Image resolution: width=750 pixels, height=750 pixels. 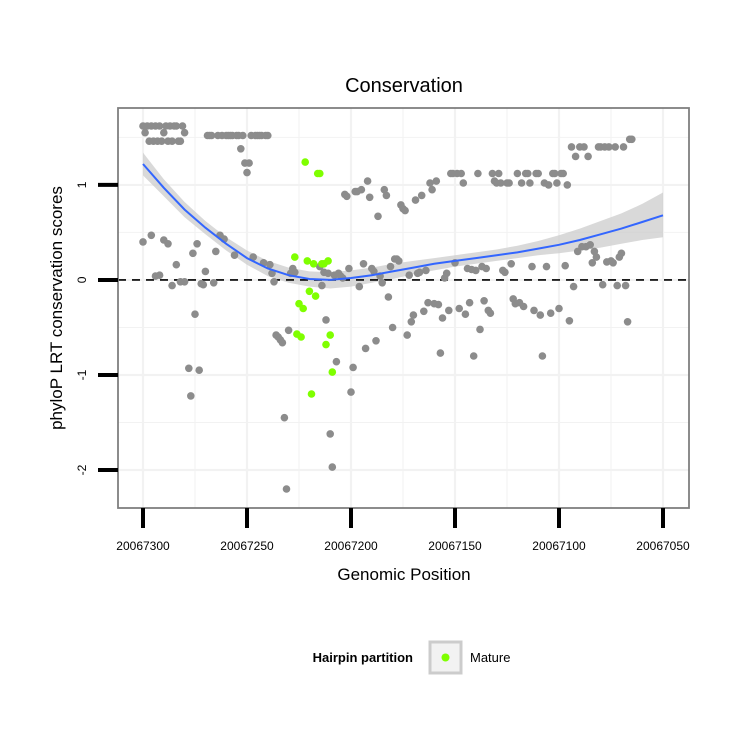 I want to click on mature-points, so click(x=314, y=278).